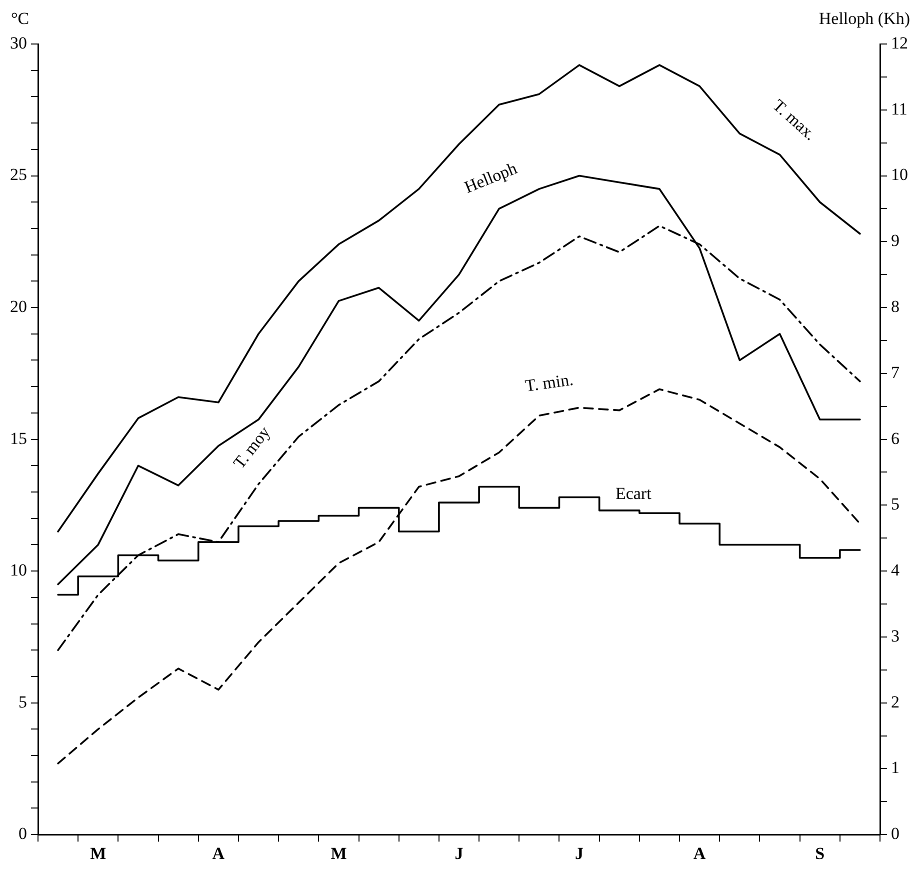 Image resolution: width=916 pixels, height=874 pixels. Describe the element at coordinates (864, 18) in the screenshot. I see `y2-axis-title: Helloph (Kh)` at that location.